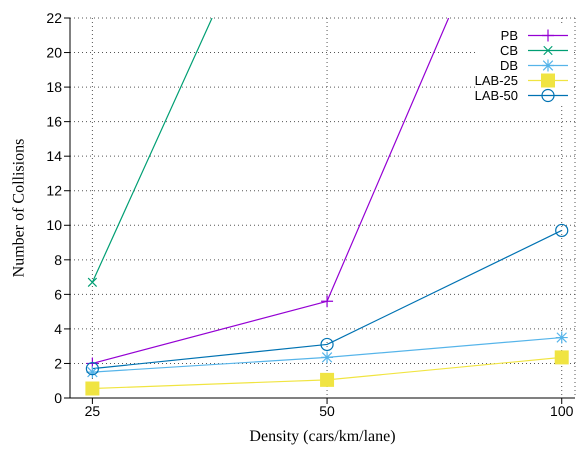  I want to click on y-tick-label: 16, so click(54, 122).